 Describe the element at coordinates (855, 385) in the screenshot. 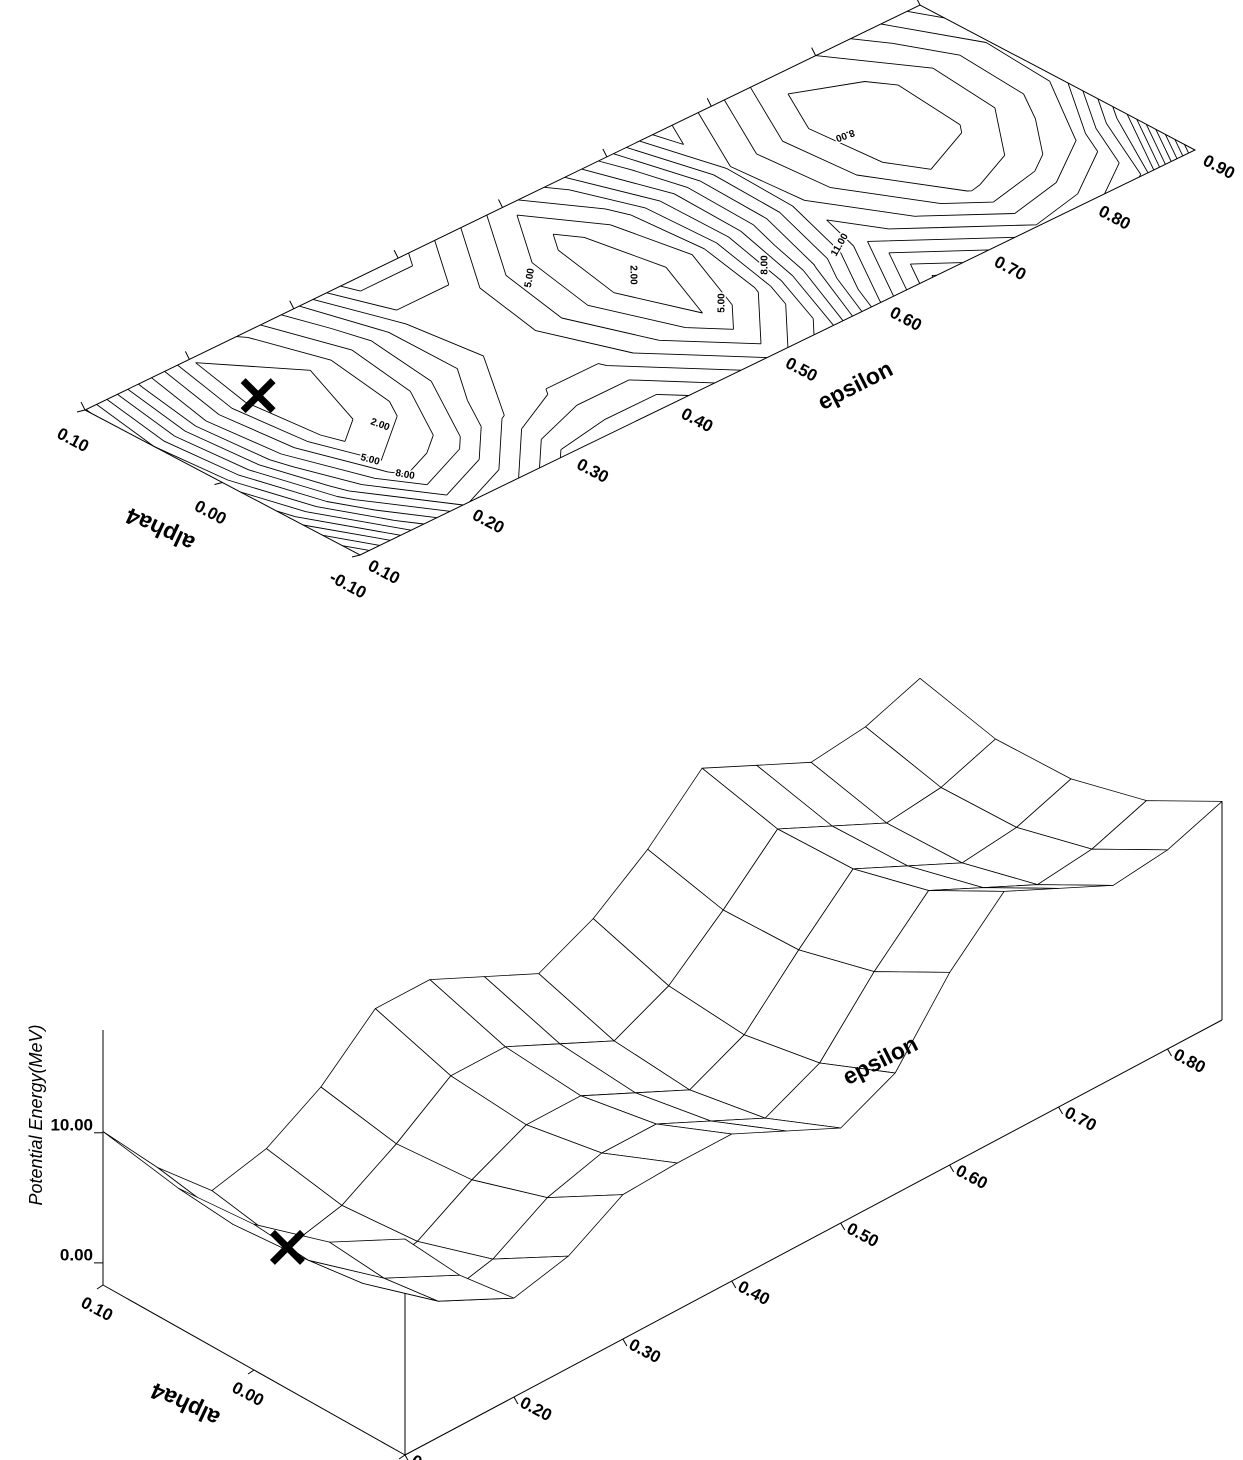

I see `x-axis-title: epsilon` at that location.